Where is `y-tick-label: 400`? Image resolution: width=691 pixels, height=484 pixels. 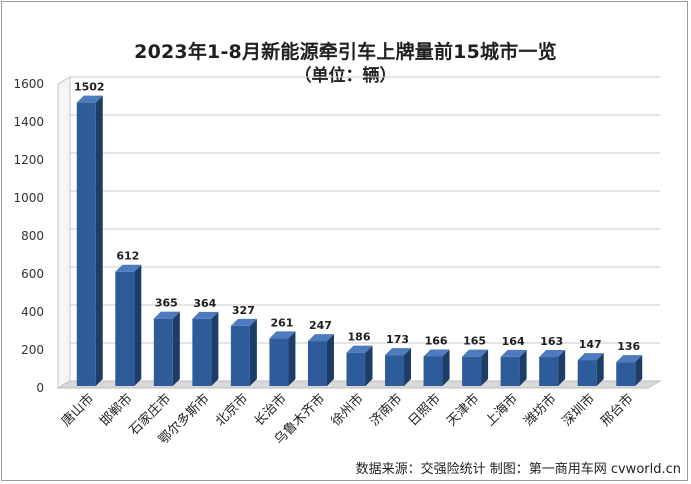
y-tick-label: 400 is located at coordinates (32, 312).